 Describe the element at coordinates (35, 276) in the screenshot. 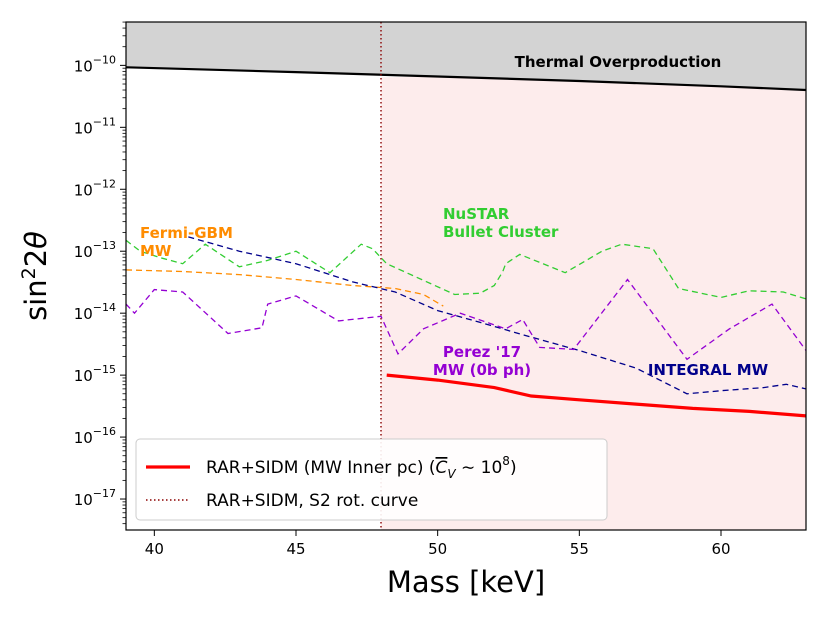

I see `y-axis-label: sin22θ` at that location.